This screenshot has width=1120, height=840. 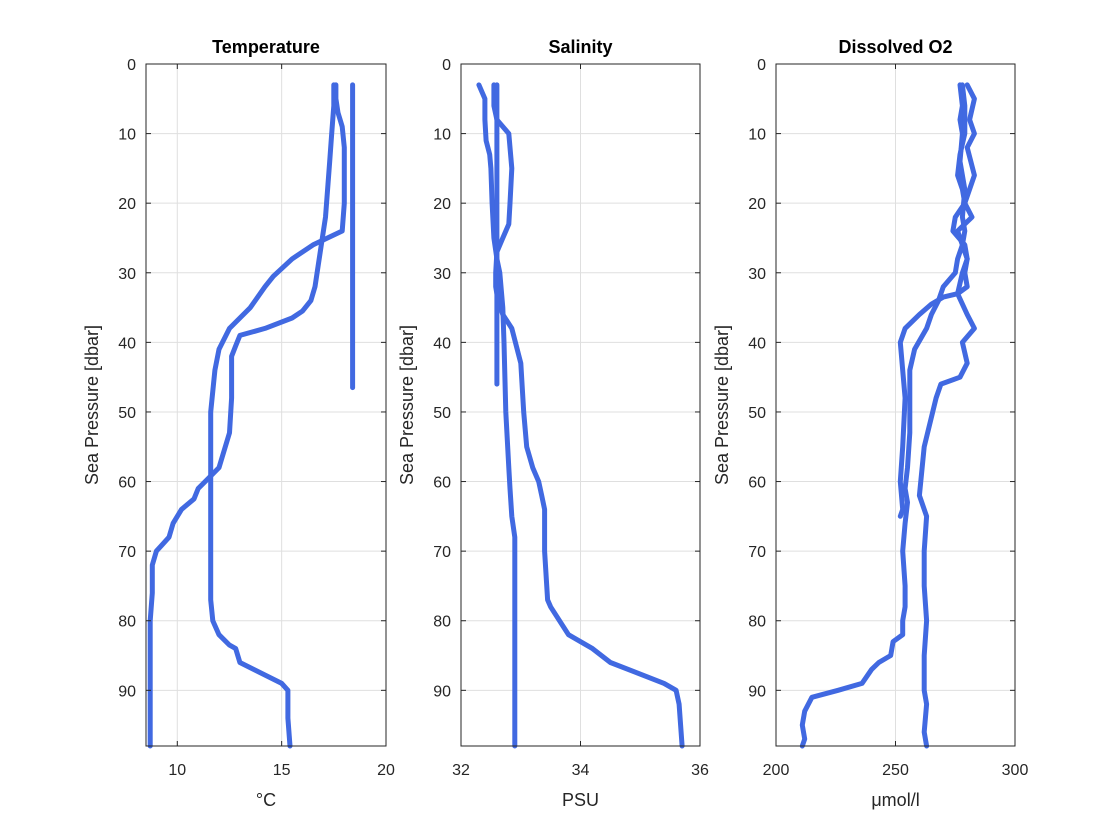 What do you see at coordinates (776, 770) in the screenshot?
I see `x-tick-label: 200` at bounding box center [776, 770].